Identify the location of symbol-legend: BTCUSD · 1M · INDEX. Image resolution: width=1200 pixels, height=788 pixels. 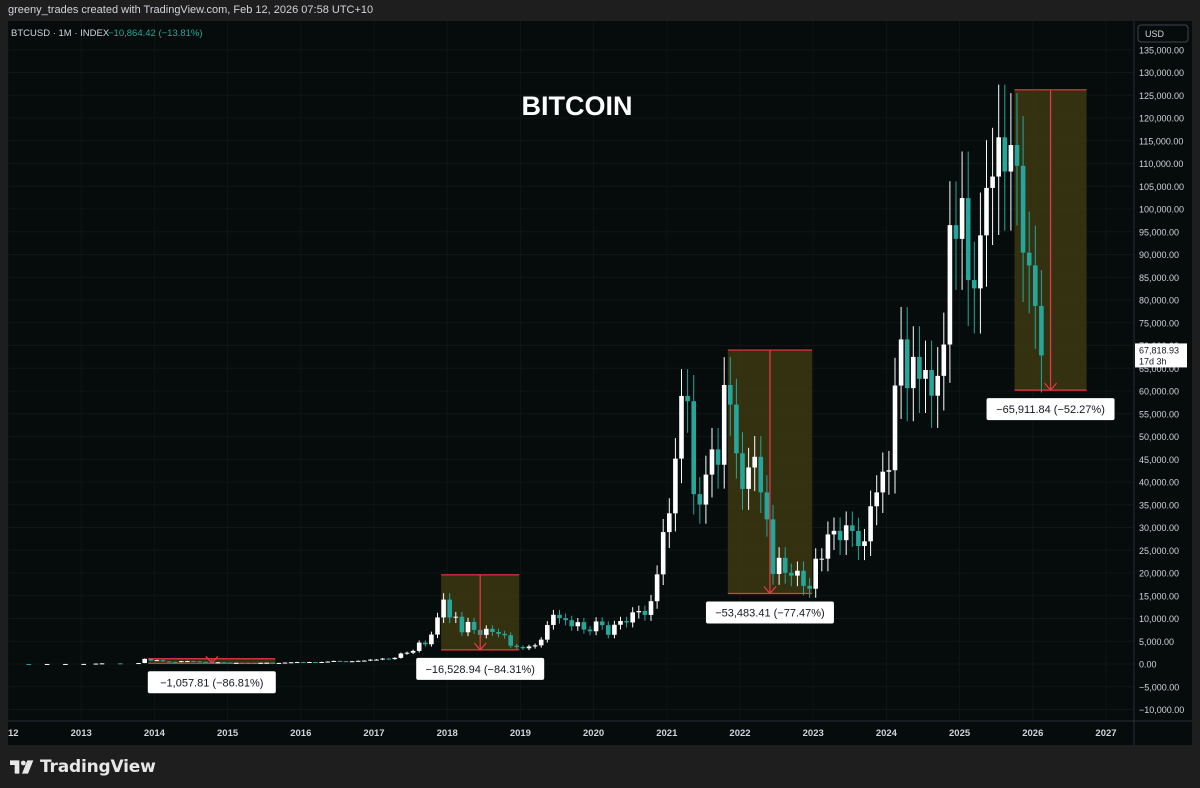
(60, 33).